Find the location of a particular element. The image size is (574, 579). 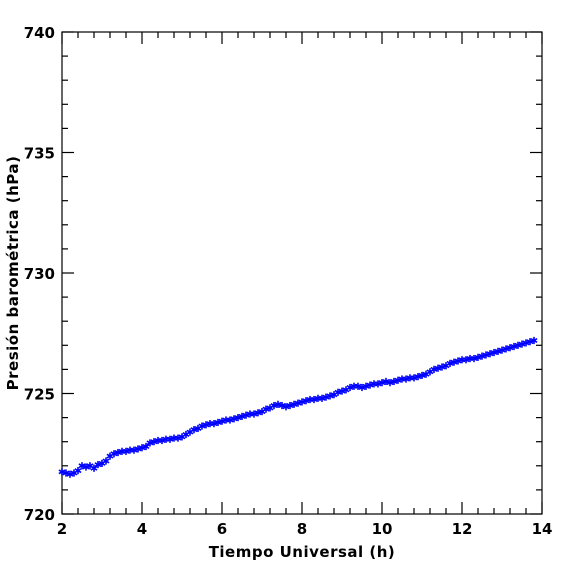

y-tick-label: 735 is located at coordinates (39, 154).